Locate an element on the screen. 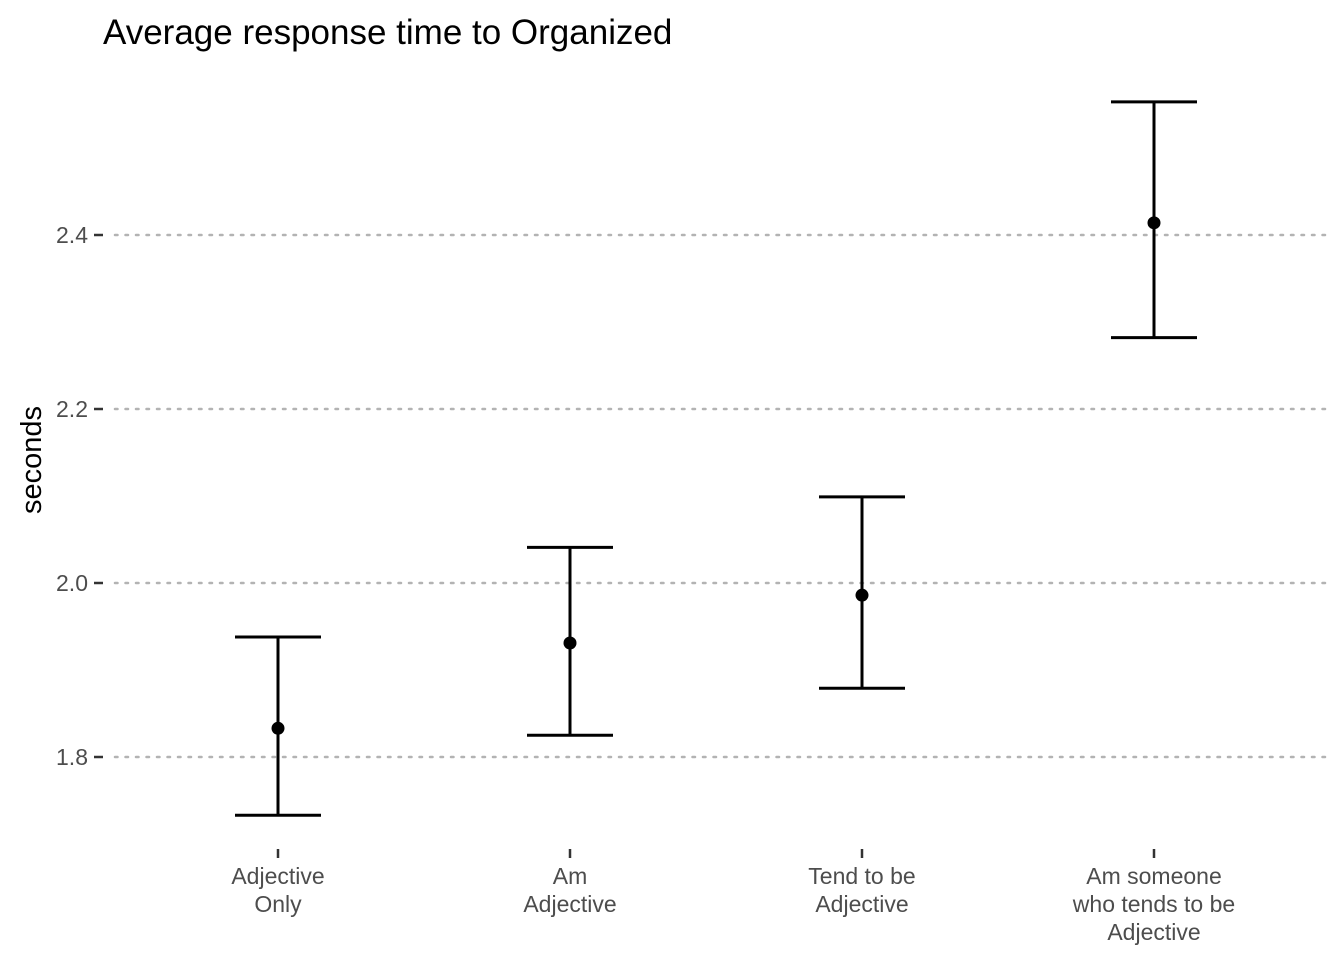 This screenshot has height=960, width=1344. x-tick-label: Adjective Only is located at coordinates (277, 890).